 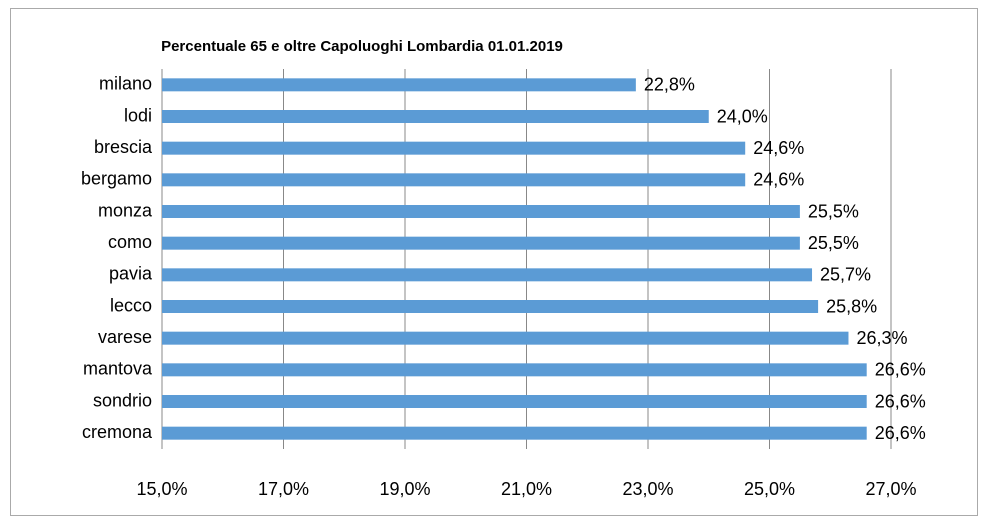 What do you see at coordinates (769, 489) in the screenshot?
I see `x-tick-label: 25,0%` at bounding box center [769, 489].